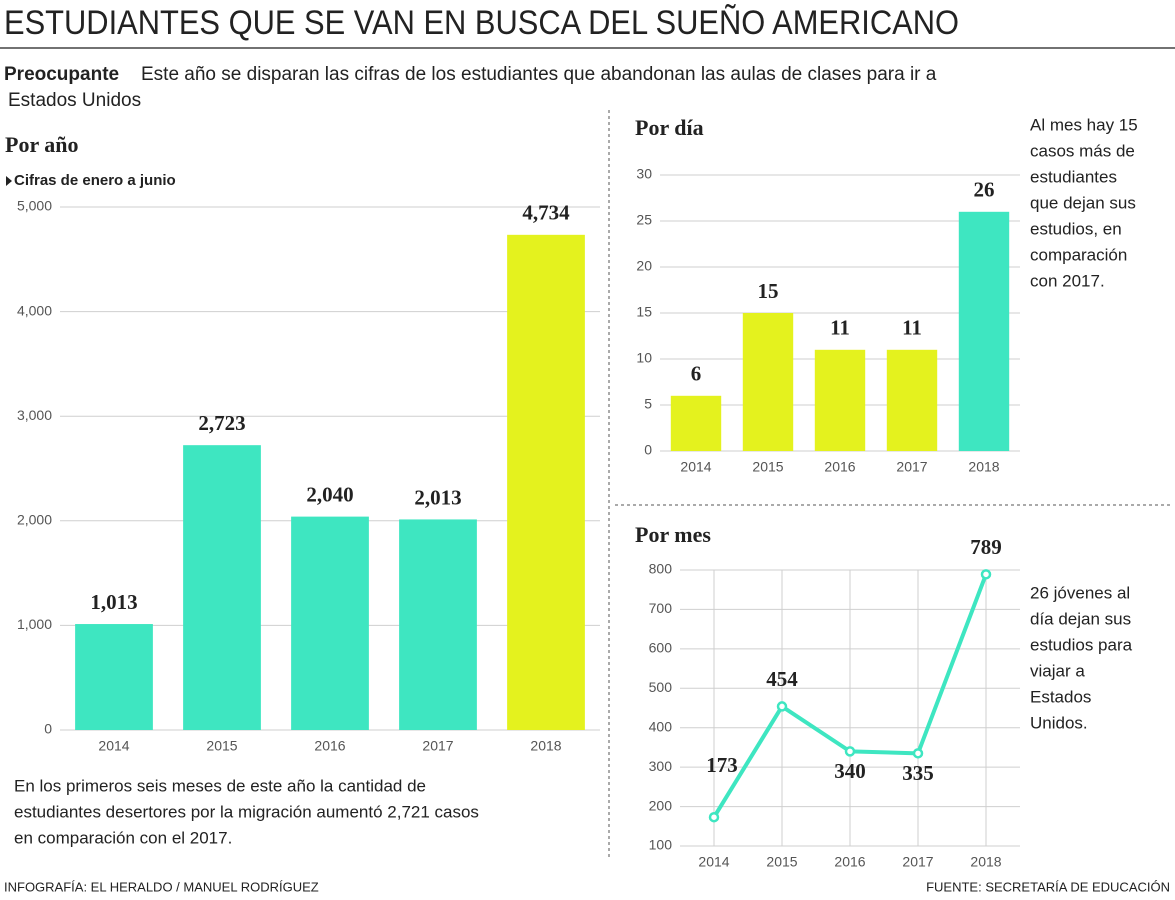 The width and height of the screenshot is (1175, 900). What do you see at coordinates (661, 648) in the screenshot?
I see `y-tick-label: 600` at bounding box center [661, 648].